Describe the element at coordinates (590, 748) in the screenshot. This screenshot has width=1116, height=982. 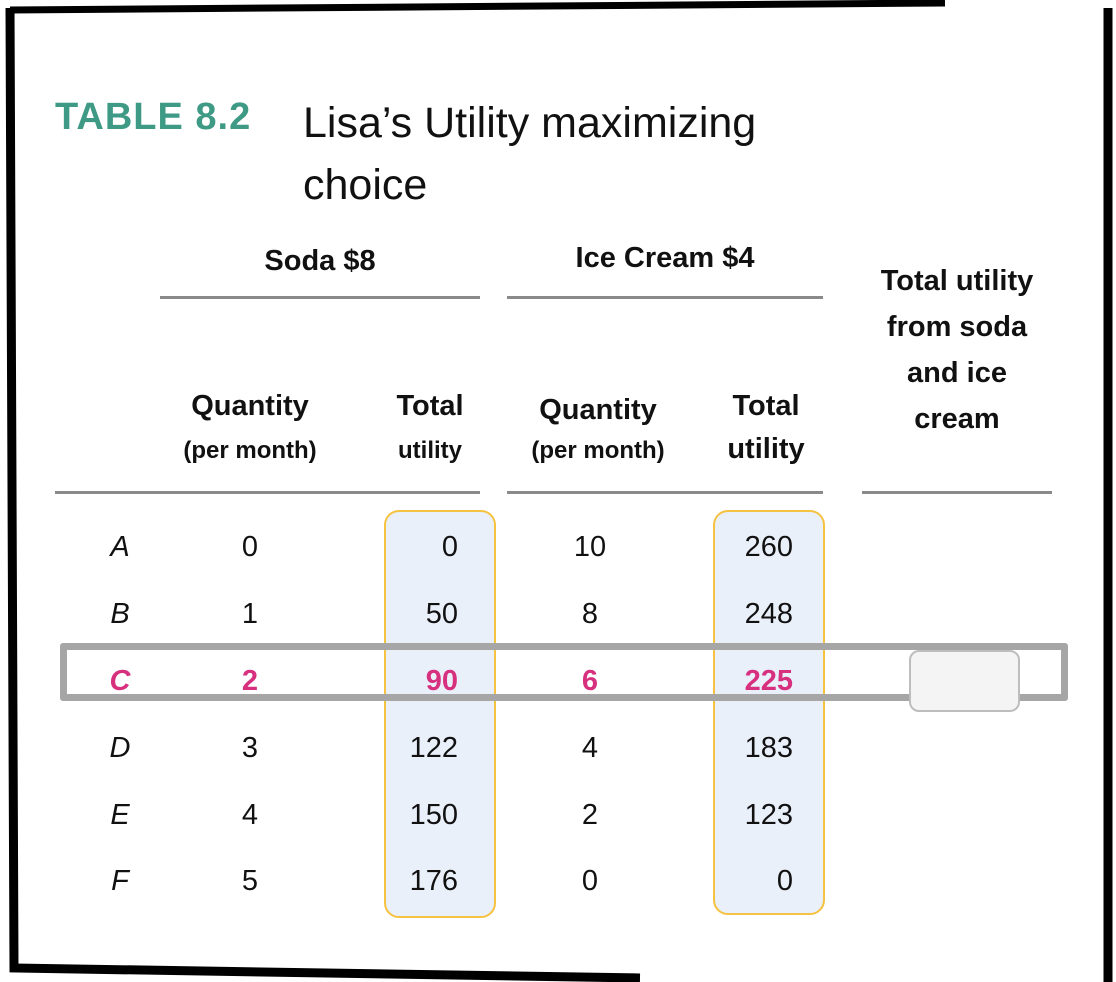
I see `ice-quantity-cell: 4` at that location.